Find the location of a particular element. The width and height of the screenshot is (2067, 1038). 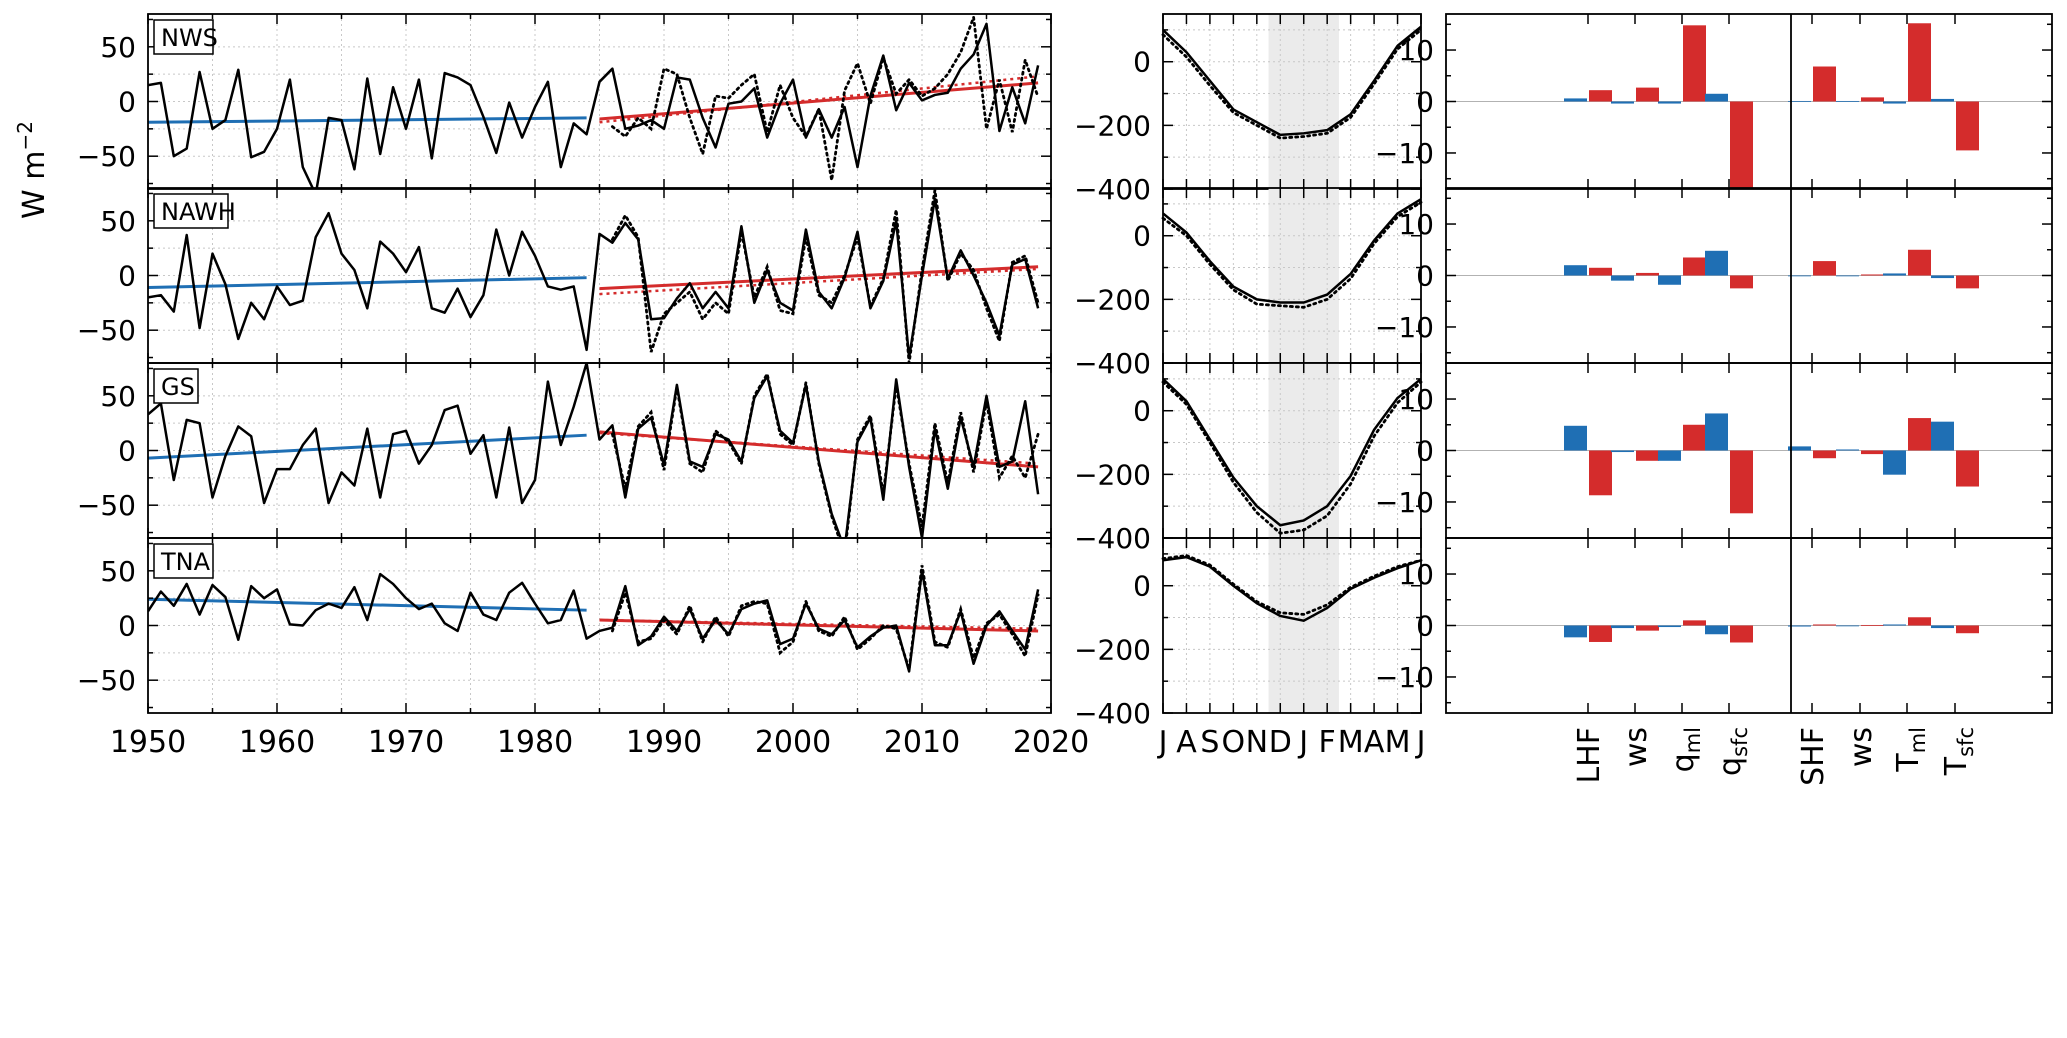

timeseries-row-gs: −50 0 50 GS is located at coordinates (564, 450).